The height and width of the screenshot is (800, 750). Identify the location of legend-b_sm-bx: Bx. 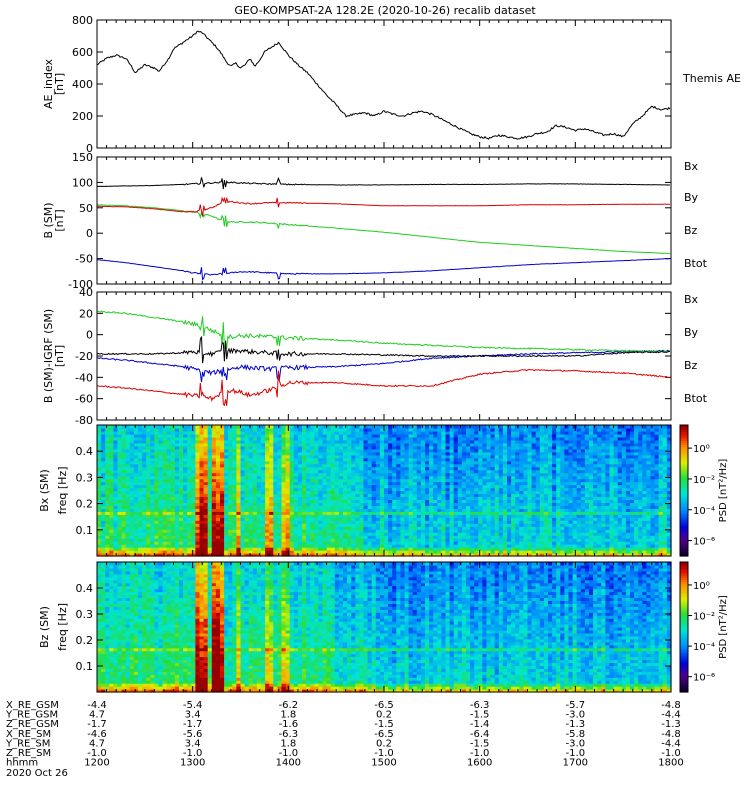
(691, 166).